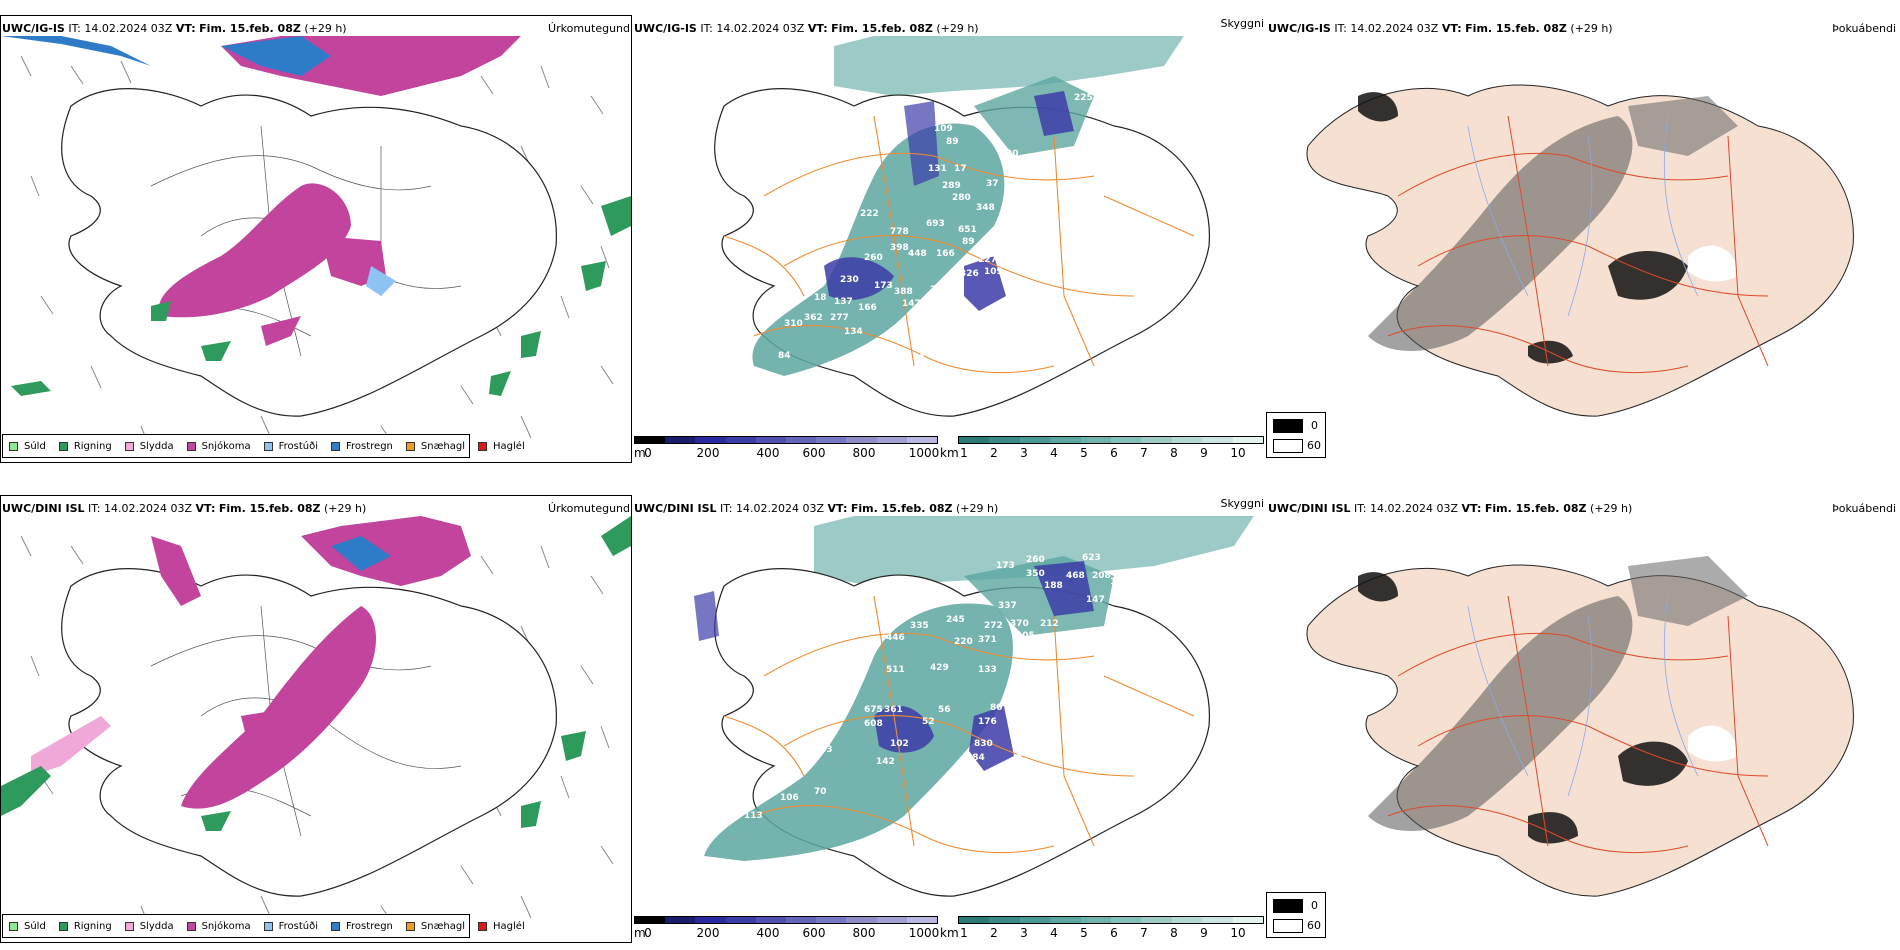  I want to click on vis-label: 371, so click(987, 640).